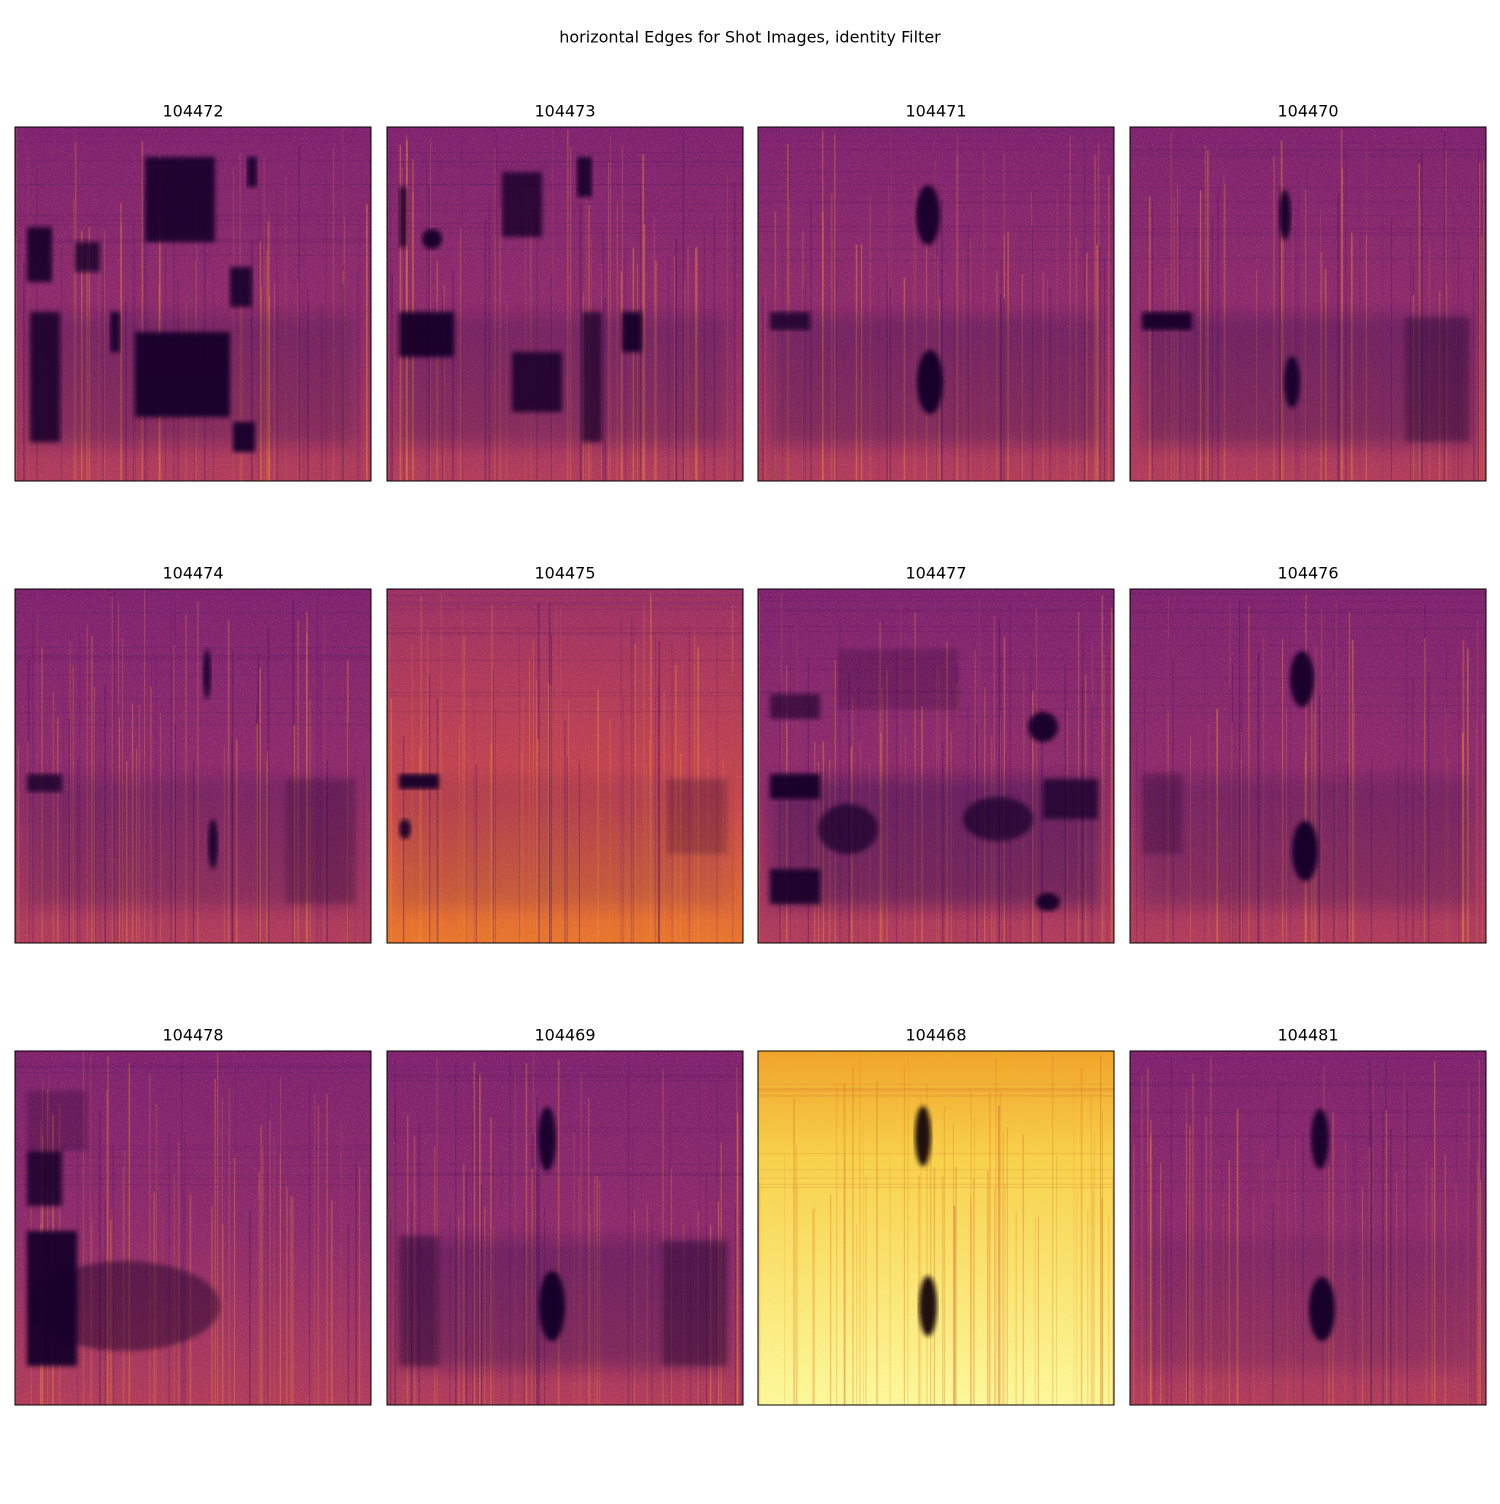 This screenshot has width=1500, height=1504. What do you see at coordinates (192, 1035) in the screenshot?
I see `panel-title: 104478` at bounding box center [192, 1035].